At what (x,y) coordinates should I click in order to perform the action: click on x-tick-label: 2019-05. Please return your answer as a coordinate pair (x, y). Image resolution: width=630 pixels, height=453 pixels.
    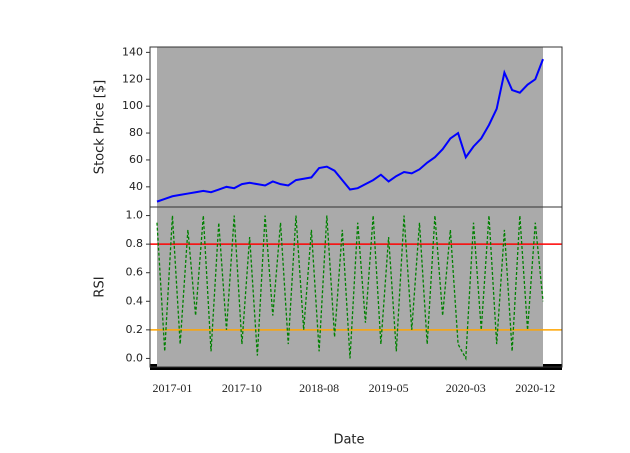
    Looking at the image, I should click on (389, 388).